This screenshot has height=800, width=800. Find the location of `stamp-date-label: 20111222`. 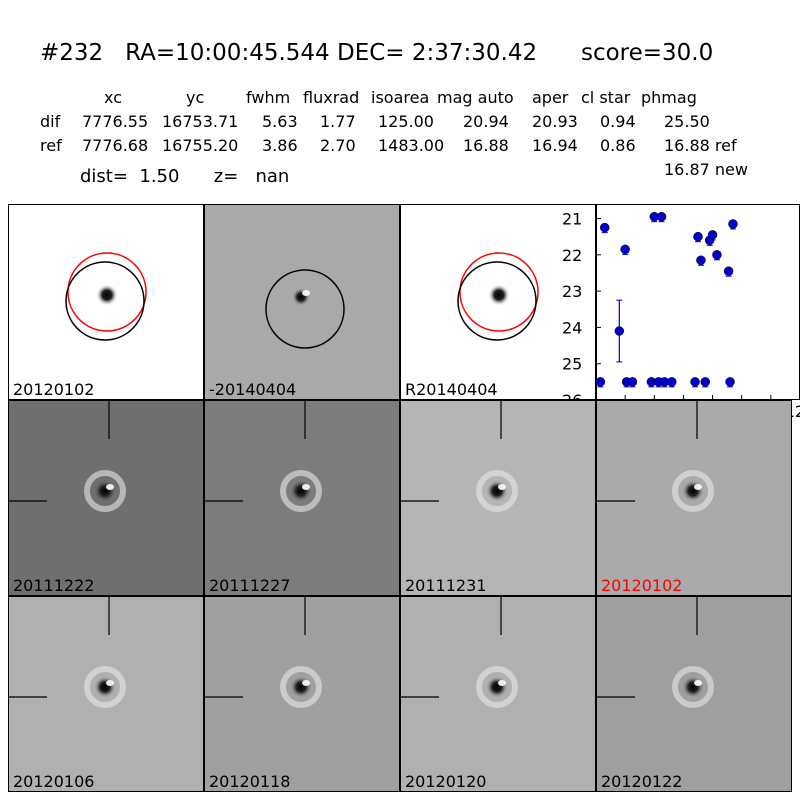

stamp-date-label: 20111222 is located at coordinates (54, 585).